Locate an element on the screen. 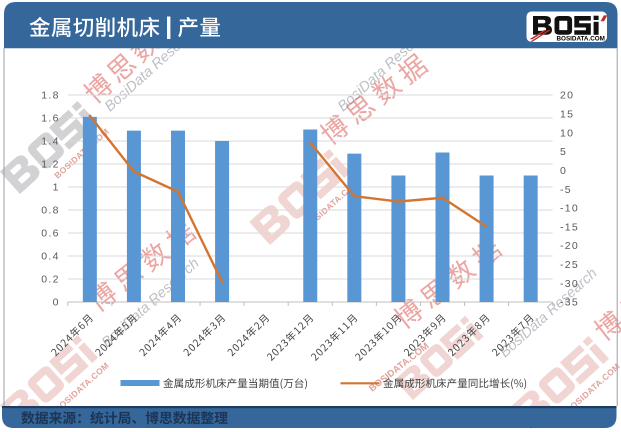  svg-text: BOSIDATA.COM is located at coordinates (581, 39).